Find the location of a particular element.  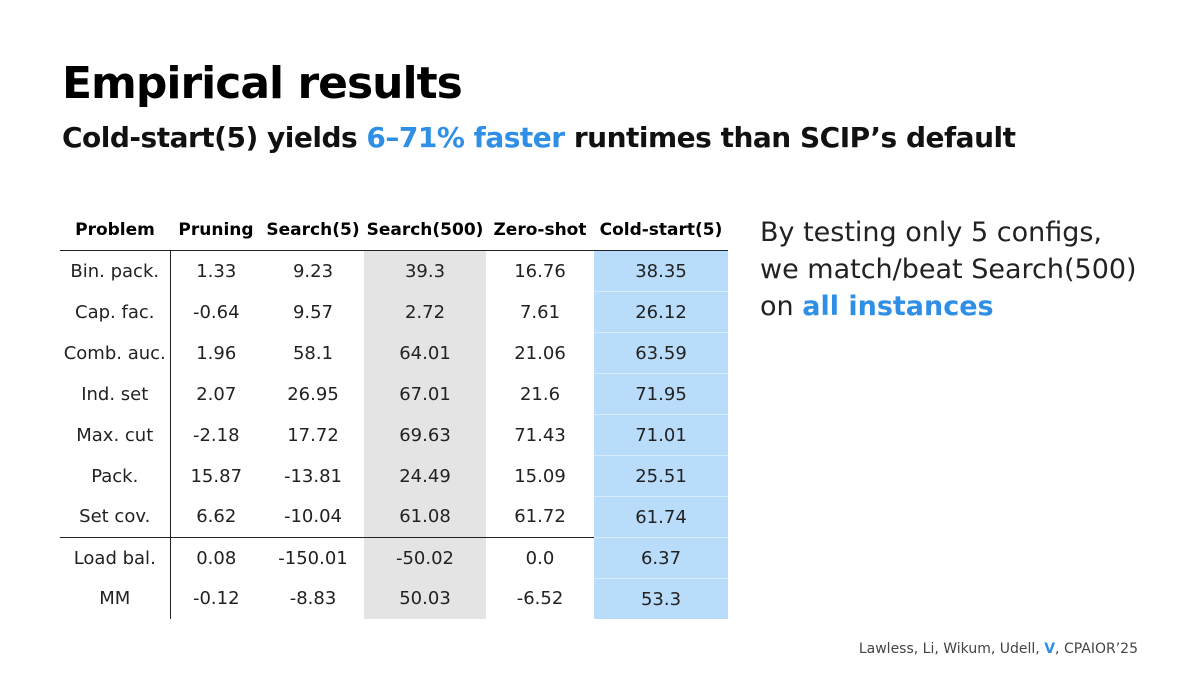

cell-pruning: 6.62 is located at coordinates (216, 517).